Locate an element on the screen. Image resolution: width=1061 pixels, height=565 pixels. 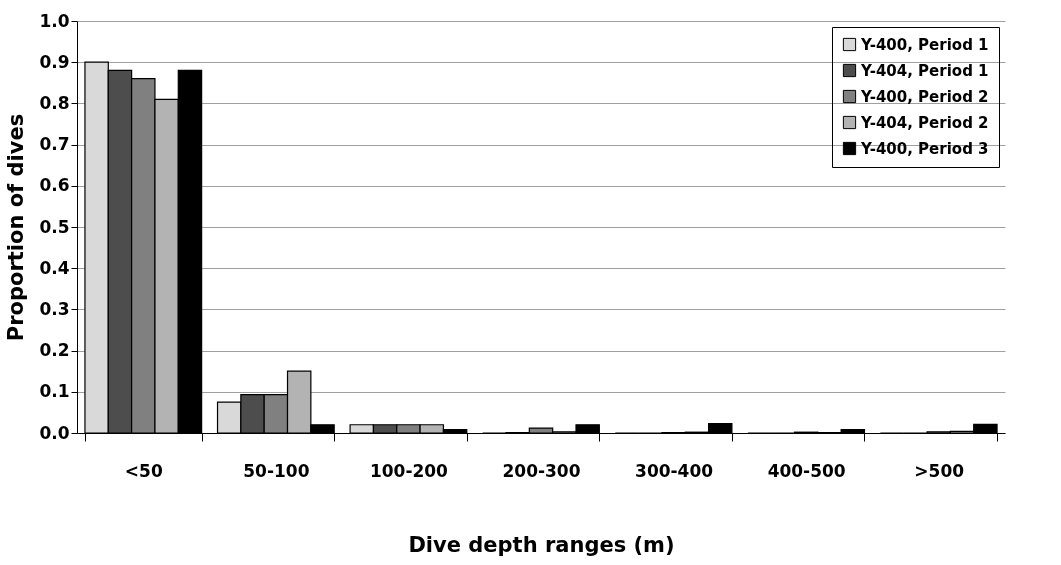
legend-label: Y-400, Period 1 is located at coordinates (924, 44).